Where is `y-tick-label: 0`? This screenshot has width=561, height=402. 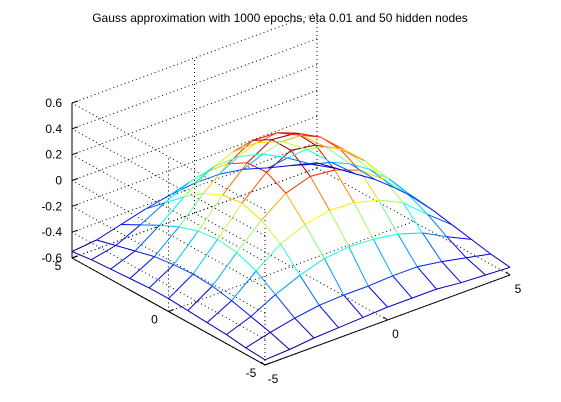 y-tick-label: 0 is located at coordinates (154, 320).